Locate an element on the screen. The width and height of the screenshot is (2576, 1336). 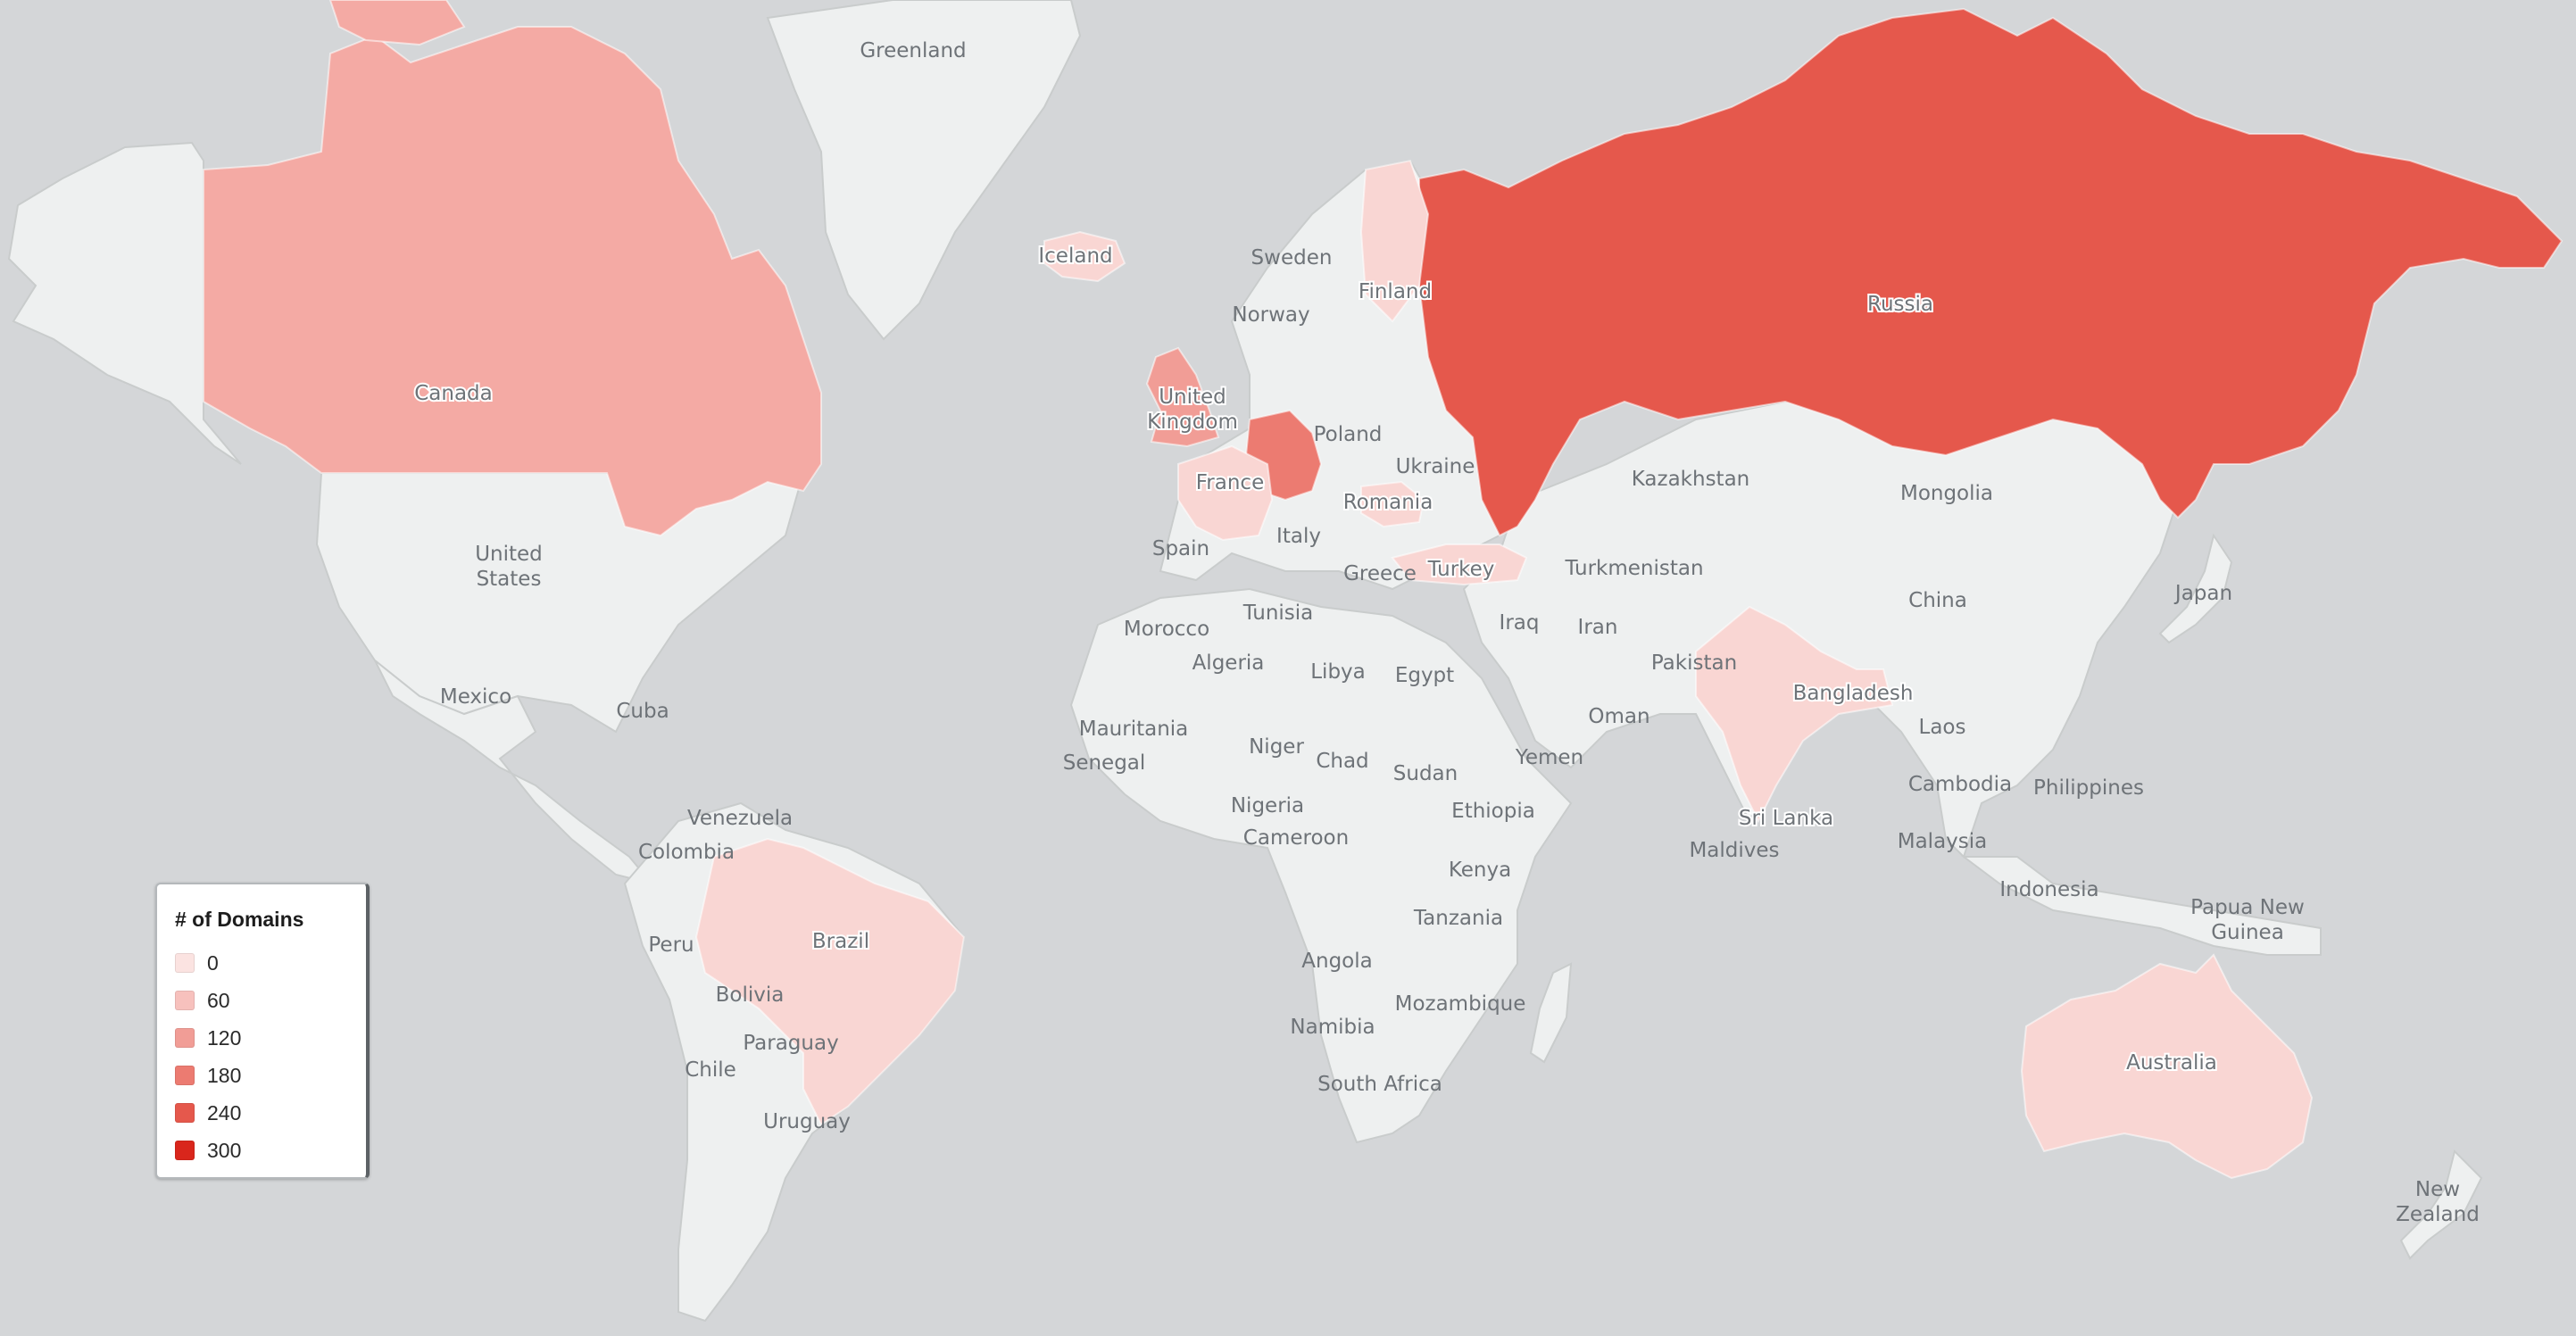
country-canada-arctic-islands is located at coordinates (397, 23).